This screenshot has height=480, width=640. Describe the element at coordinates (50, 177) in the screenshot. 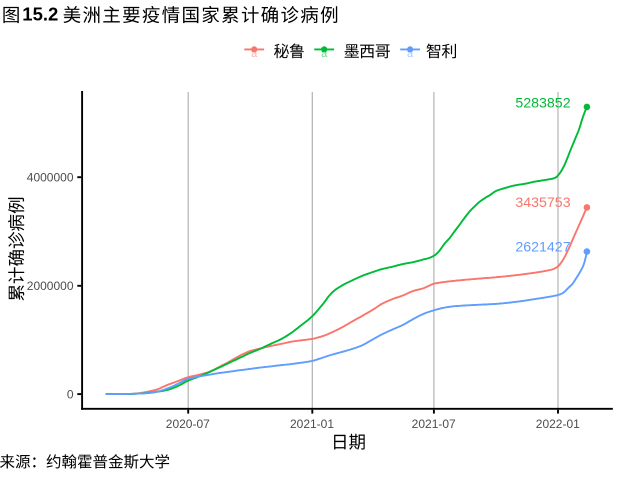

I see `svg-text: 4000000` at that location.